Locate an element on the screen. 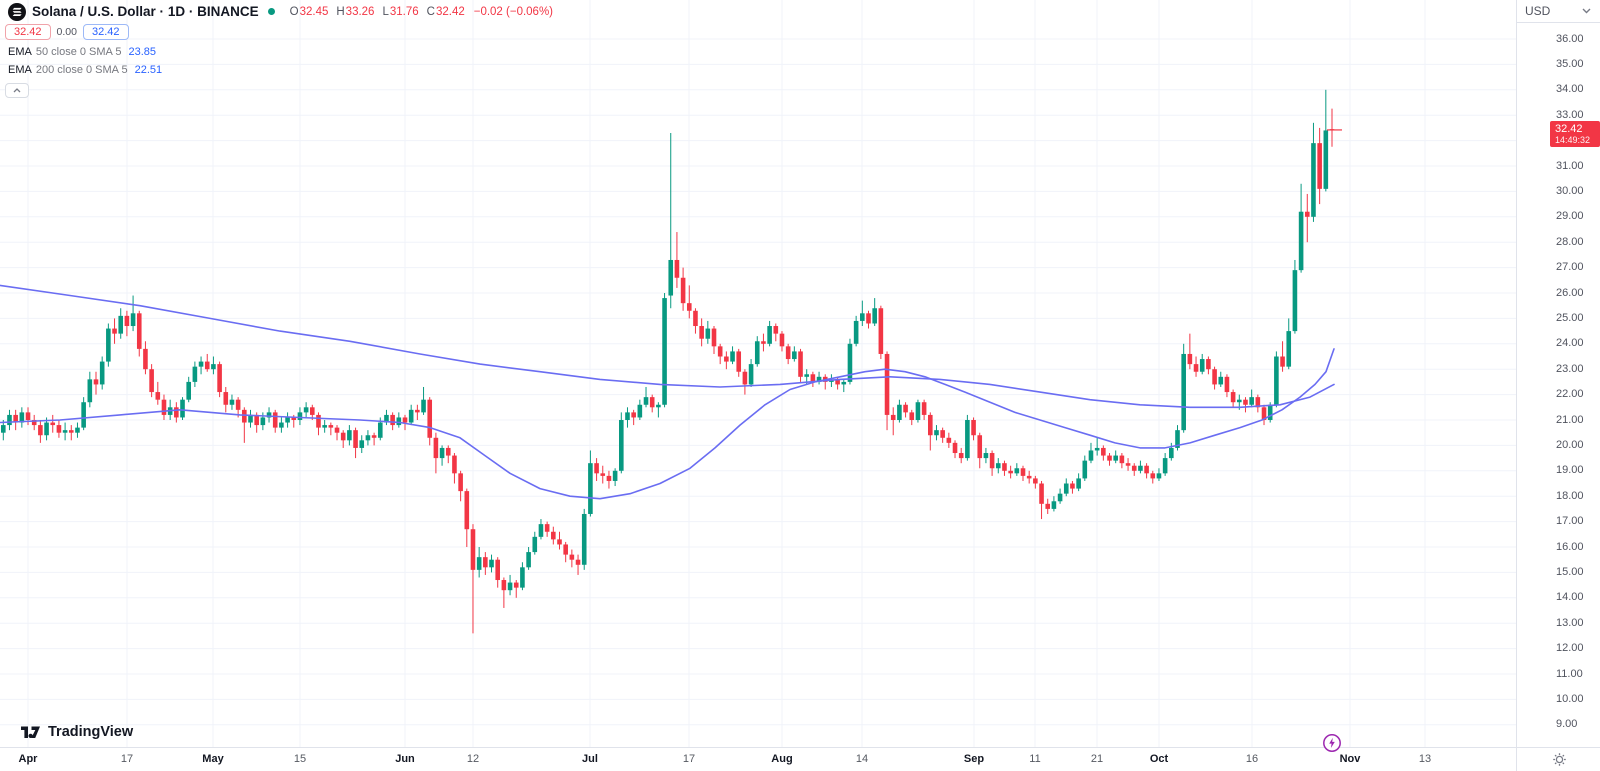  gear-icon is located at coordinates (1559, 759).